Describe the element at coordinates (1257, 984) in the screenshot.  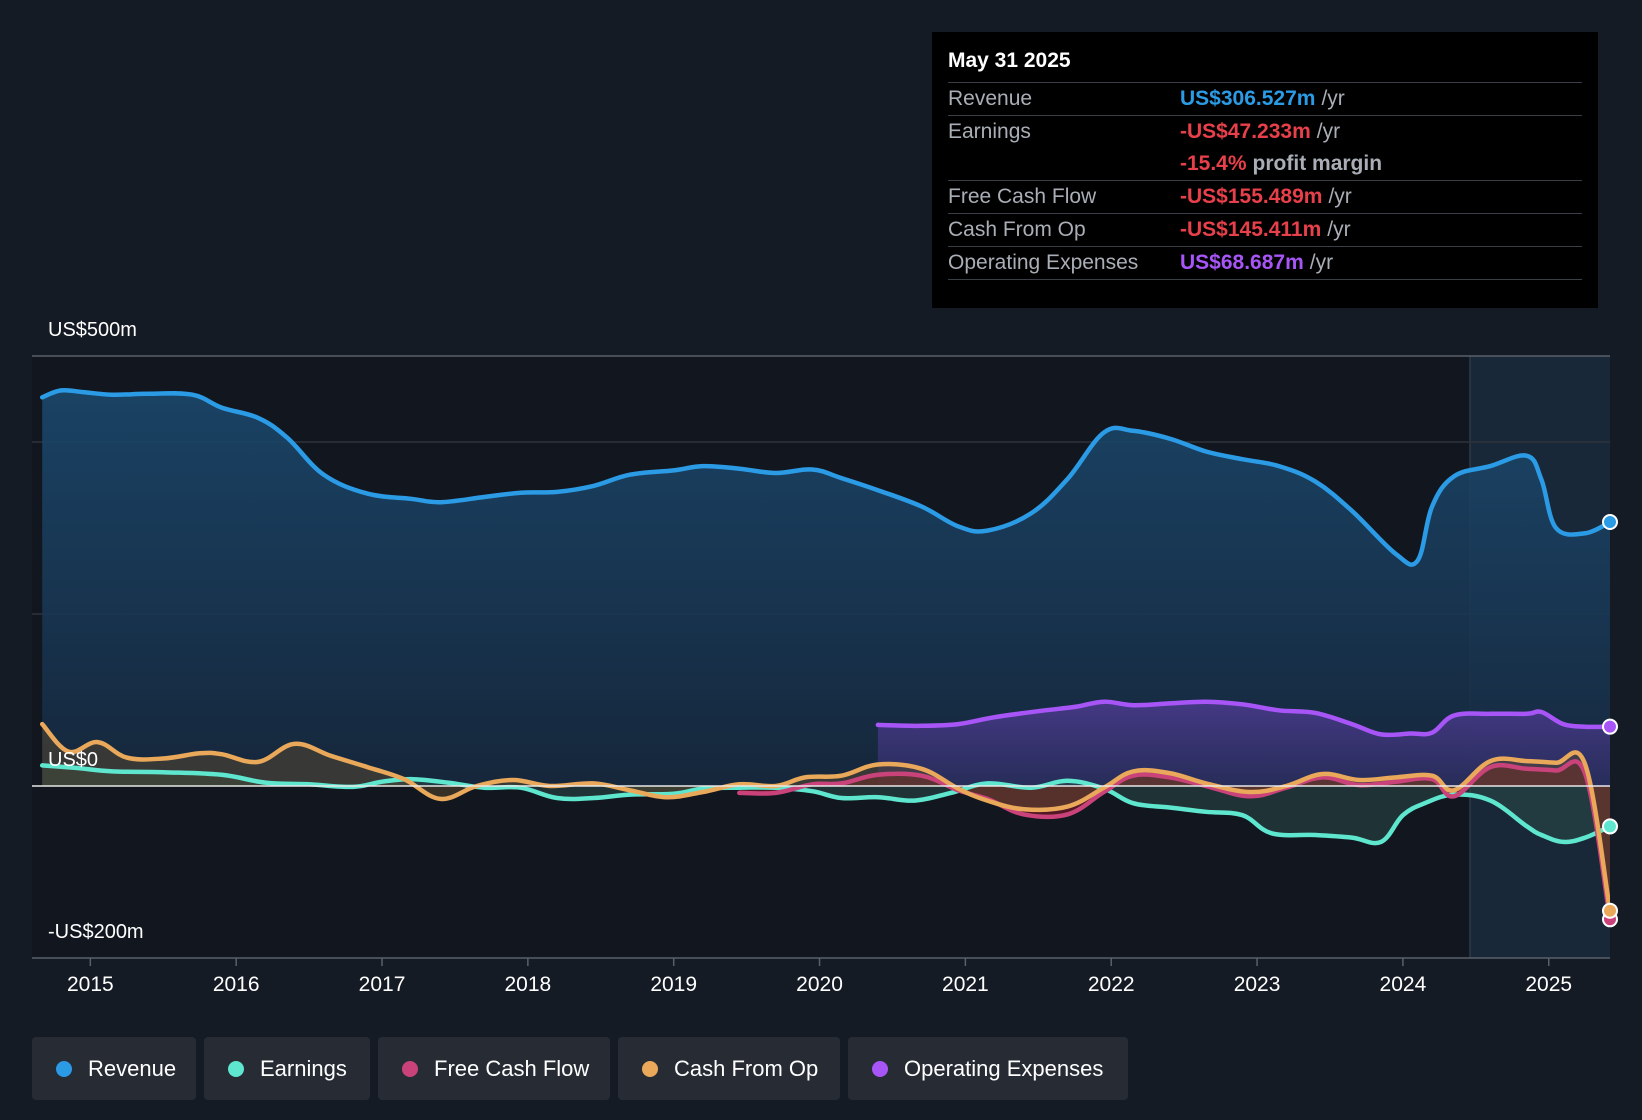
I see `x-tick-label: 2023` at that location.